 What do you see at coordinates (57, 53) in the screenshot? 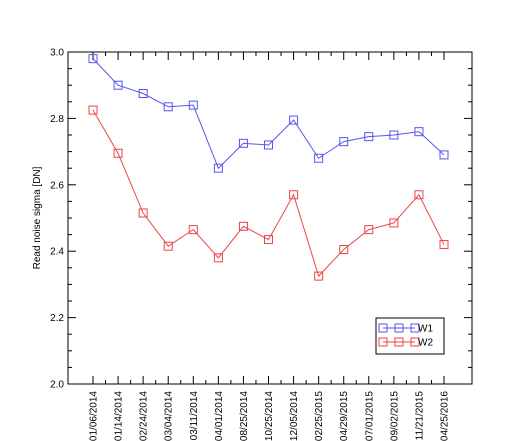
I see `y-tick-label: 3.0` at bounding box center [57, 53].